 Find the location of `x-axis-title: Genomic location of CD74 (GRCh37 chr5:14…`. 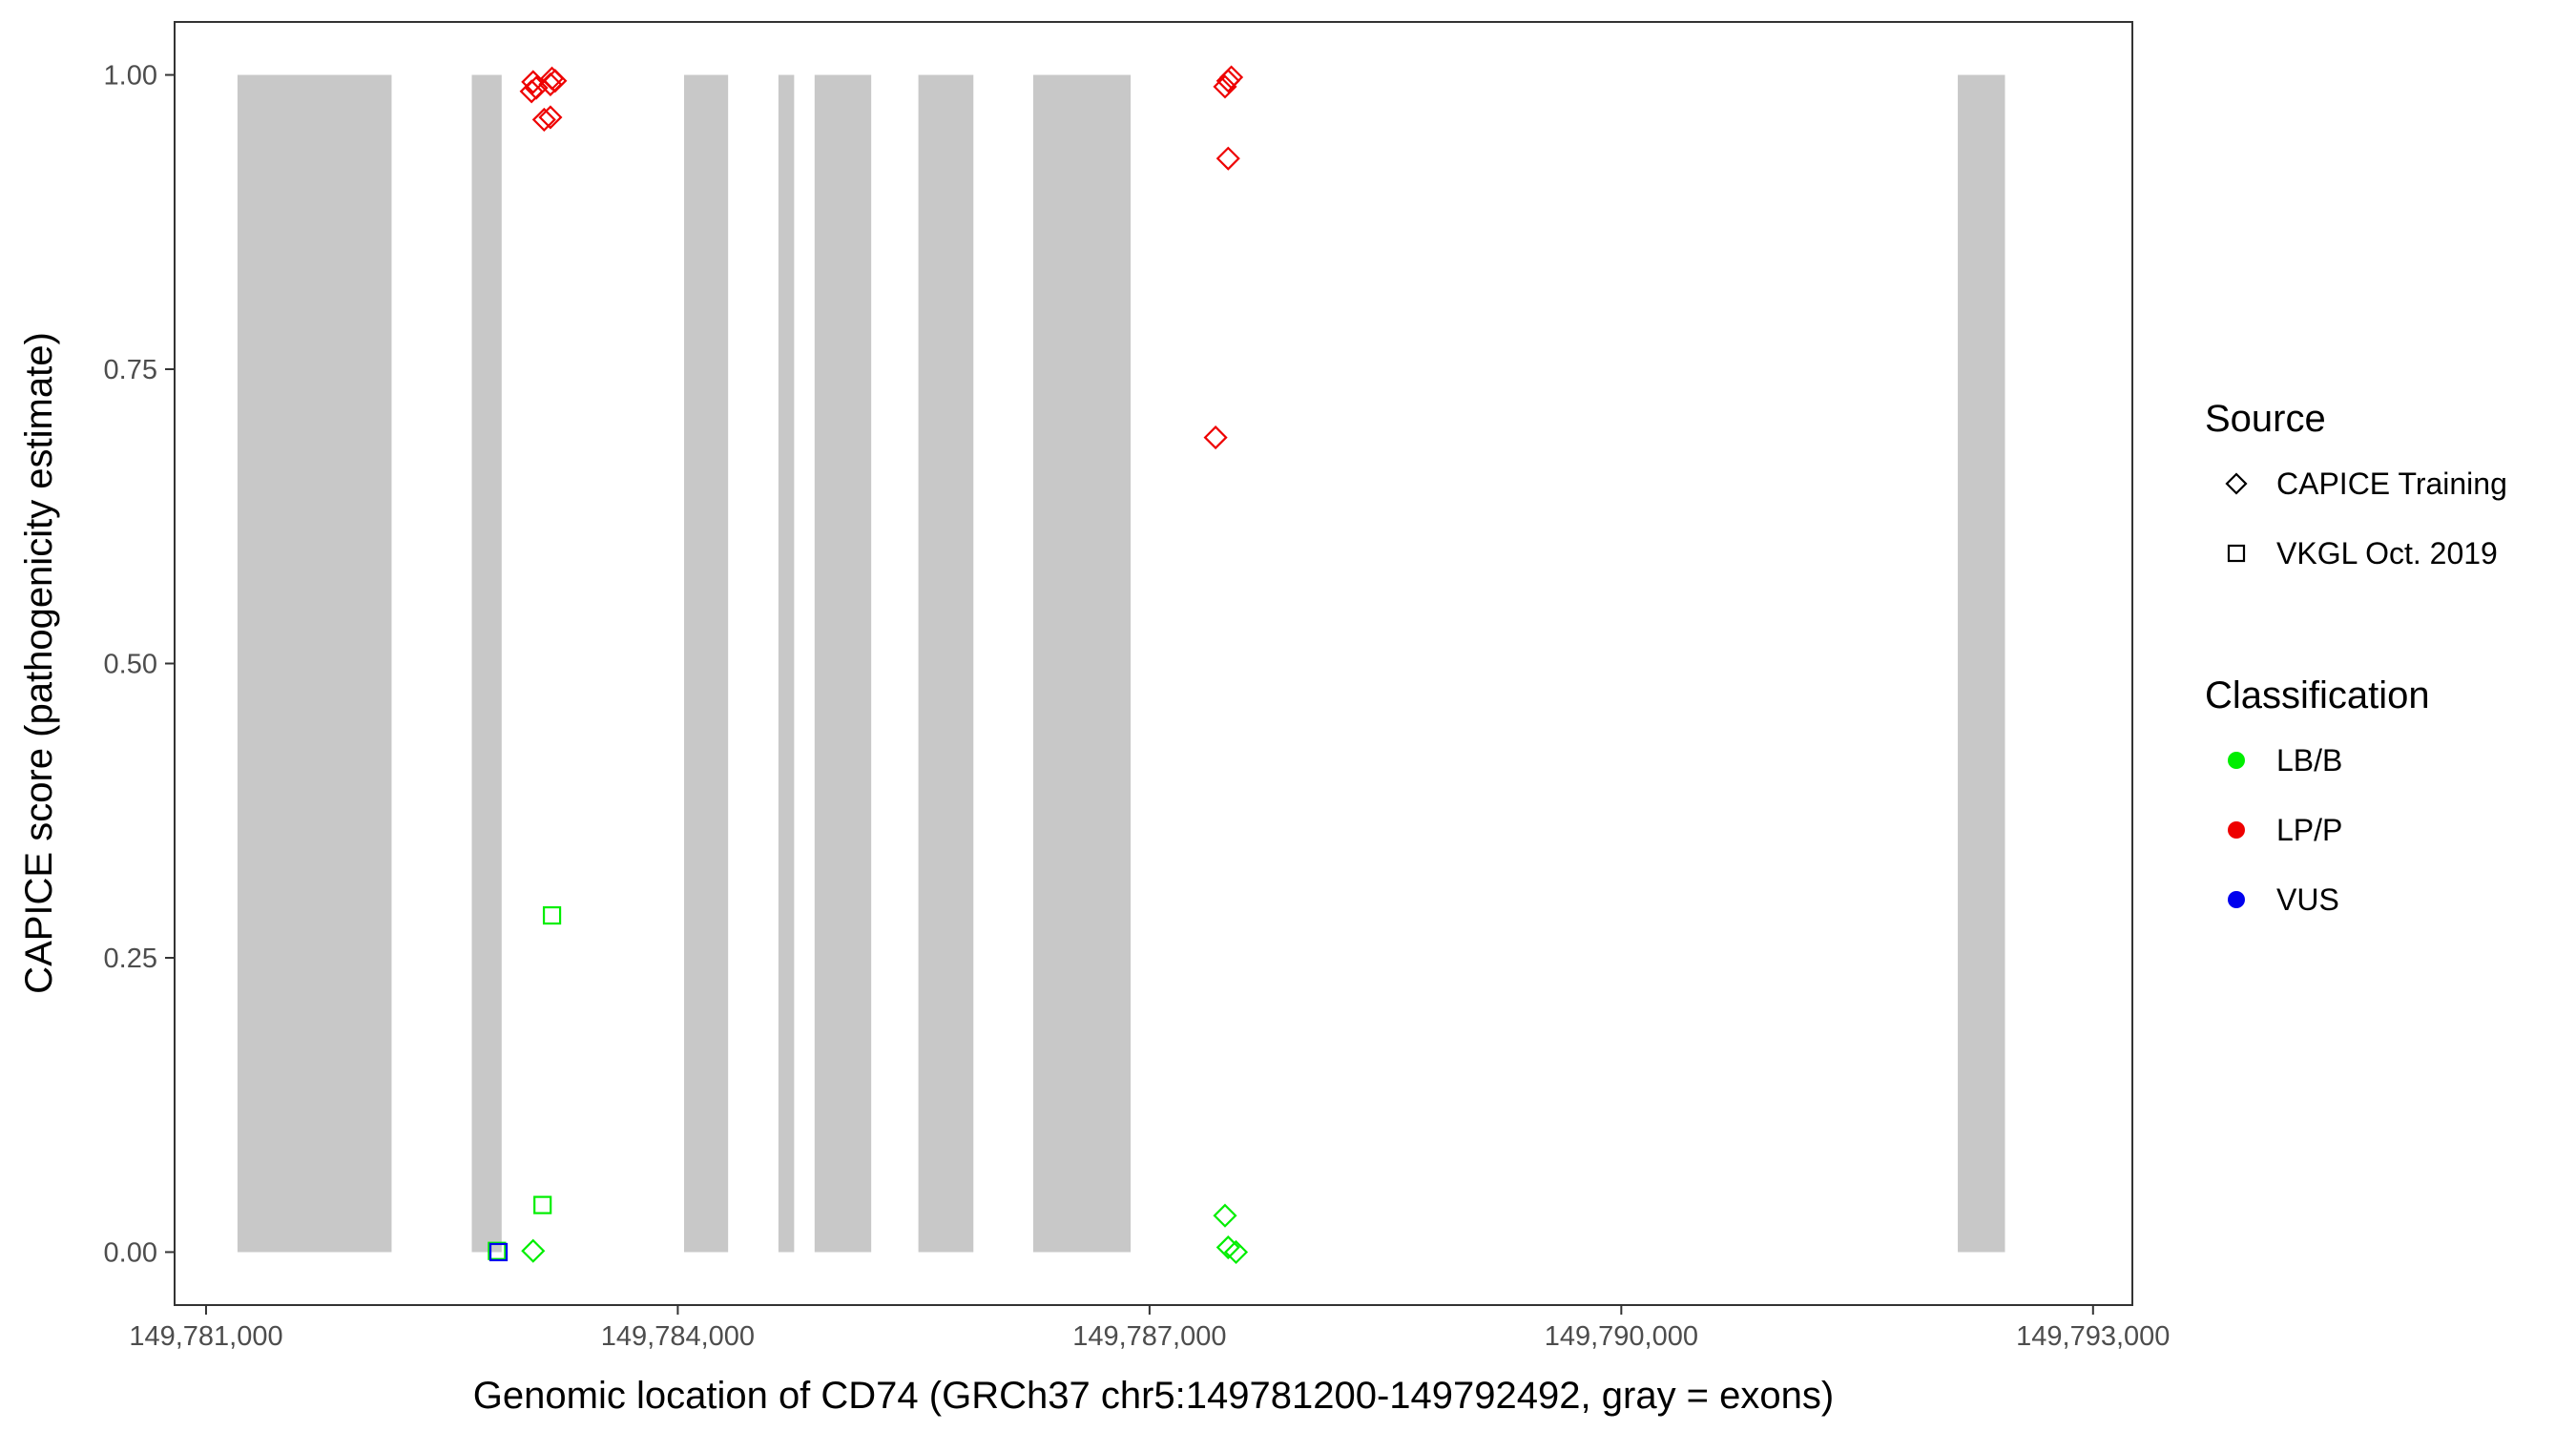

x-axis-title: Genomic location of CD74 (GRCh37 chr5:14… is located at coordinates (1153, 1396).